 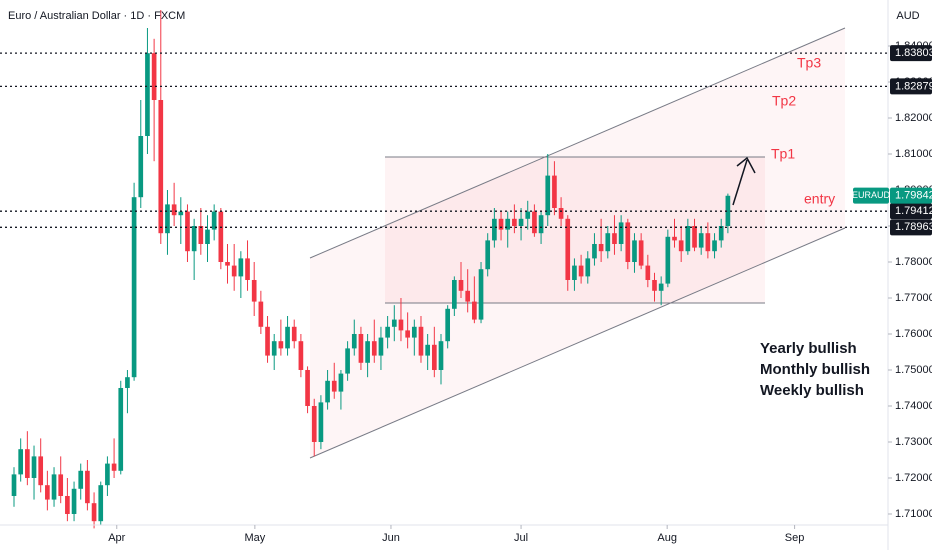 What do you see at coordinates (913, 227) in the screenshot?
I see `level-label: 1.78963` at bounding box center [913, 227].